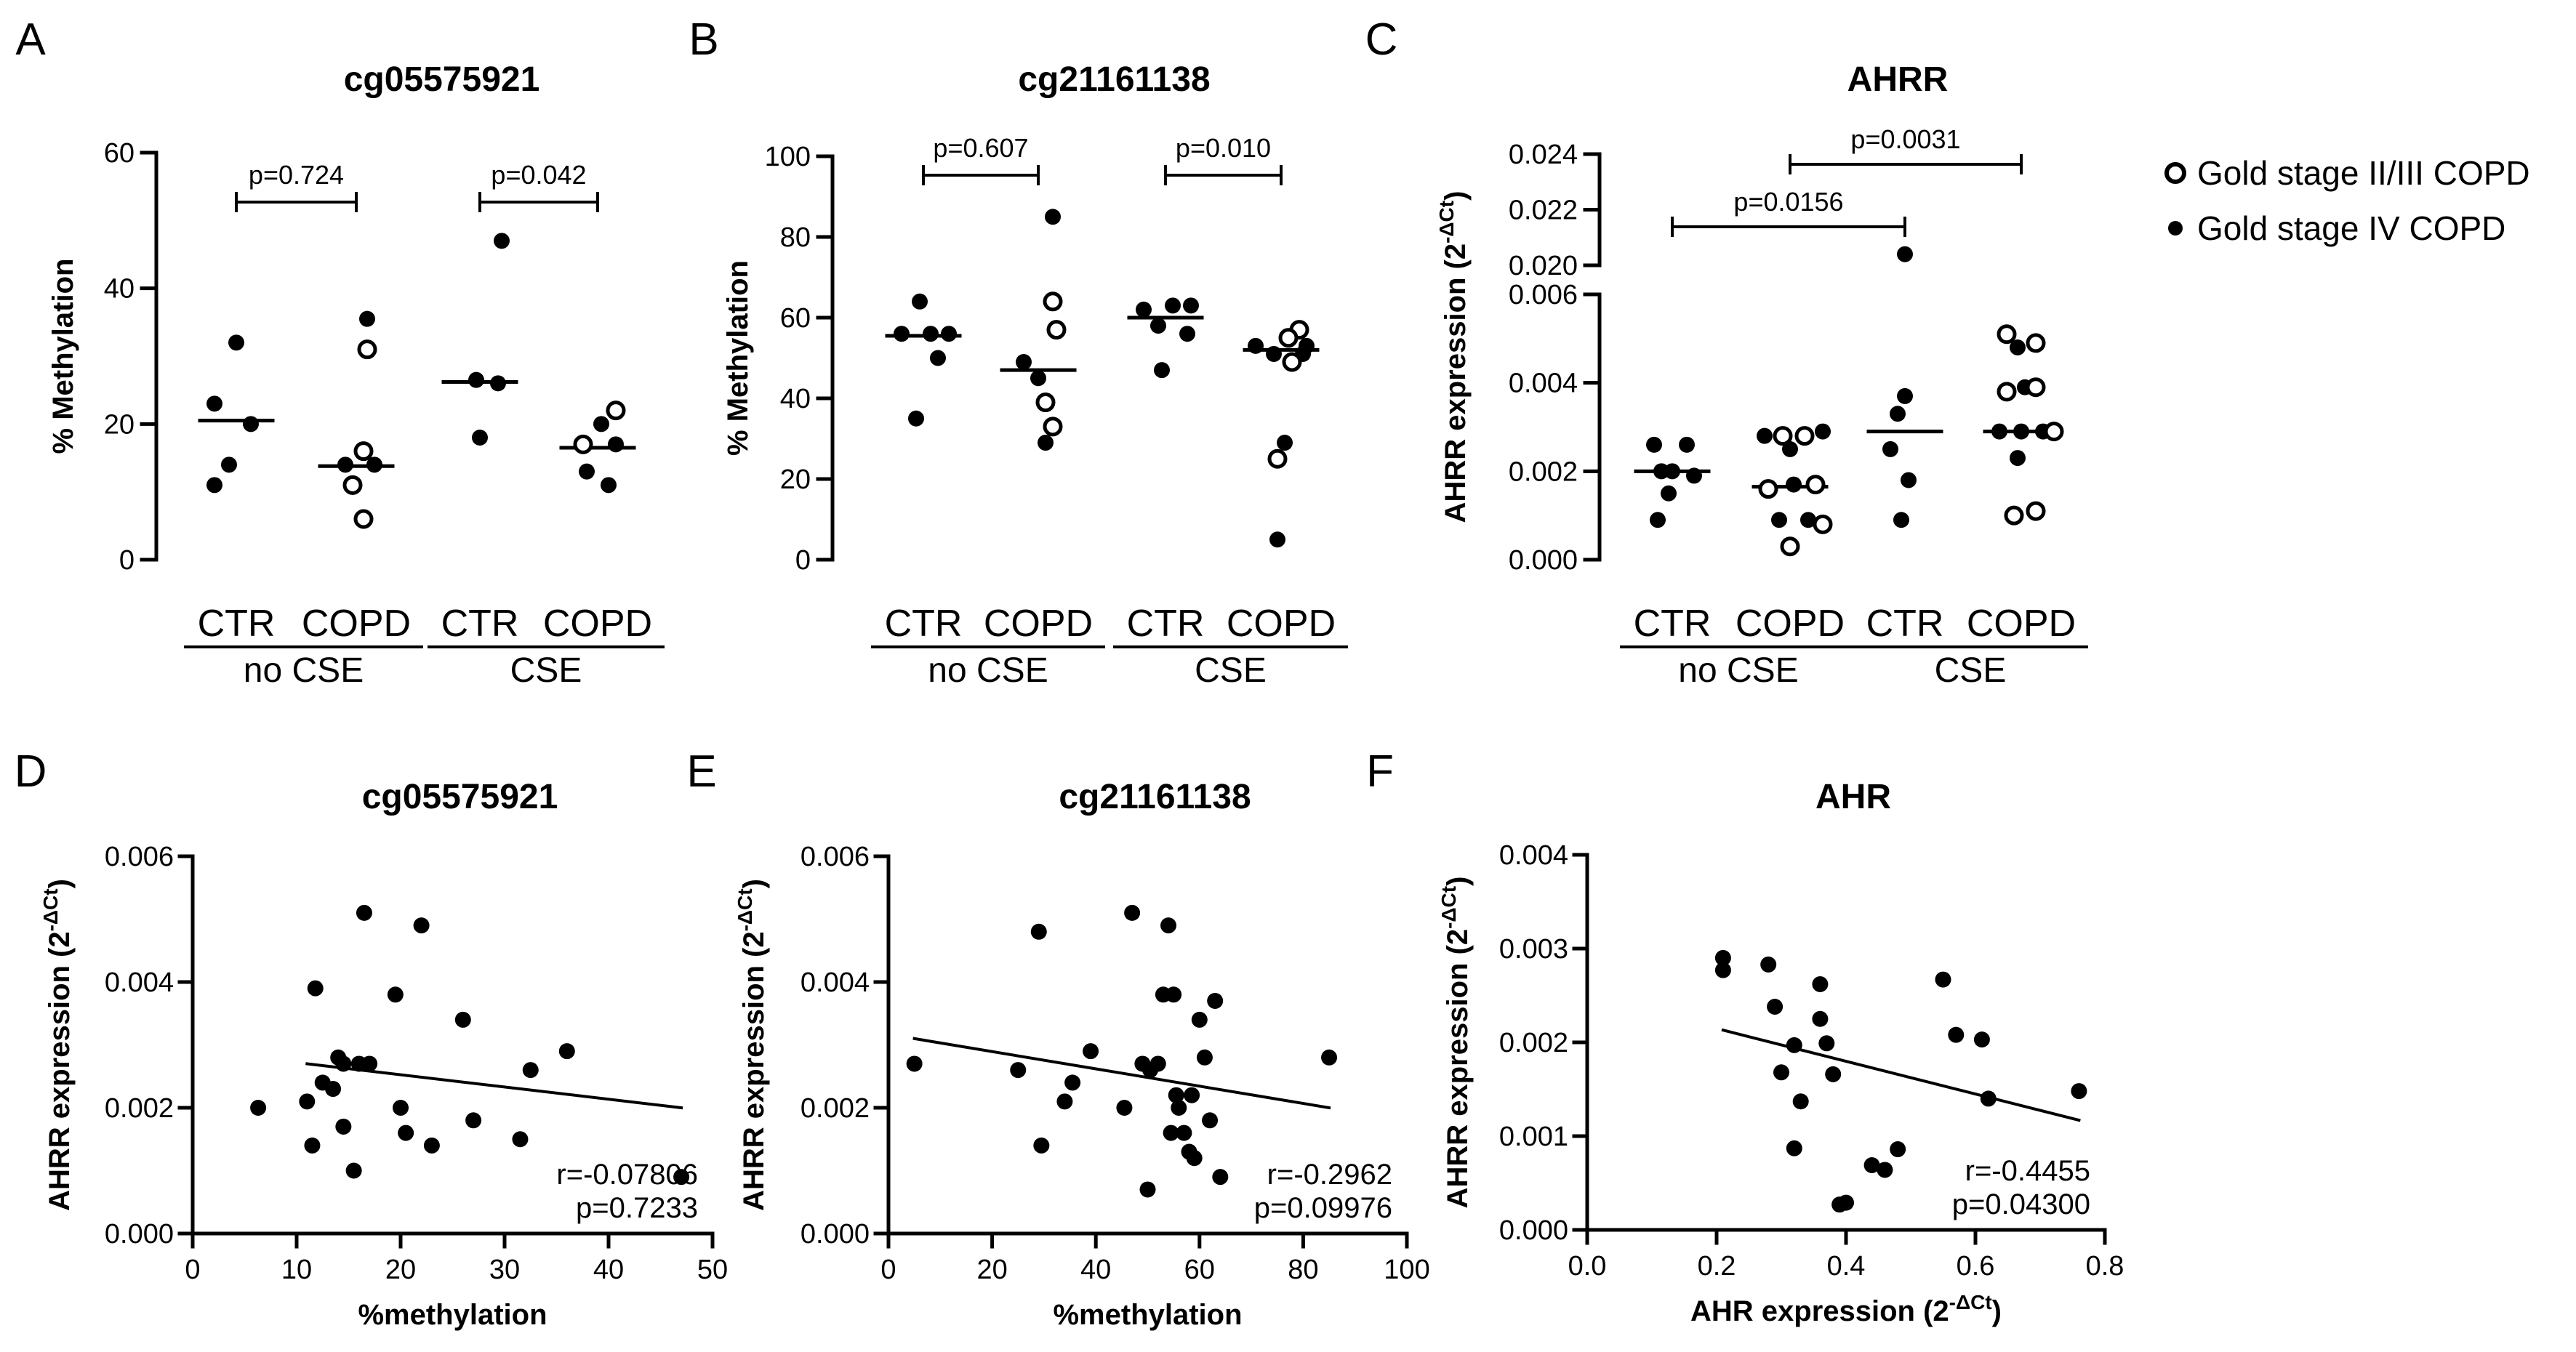 The width and height of the screenshot is (2576, 1352). I want to click on p-value-C: p=0.0156, so click(1788, 202).